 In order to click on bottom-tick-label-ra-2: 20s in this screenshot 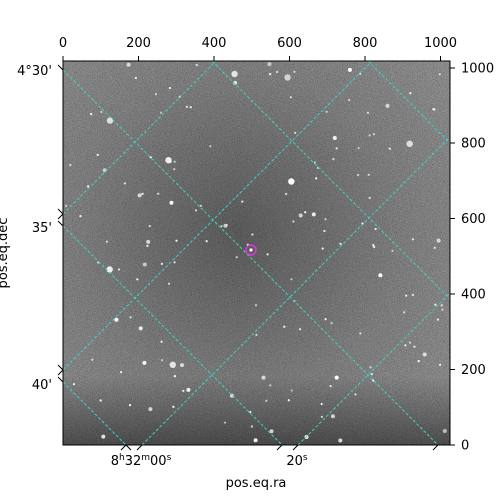, I will do `click(297, 461)`.